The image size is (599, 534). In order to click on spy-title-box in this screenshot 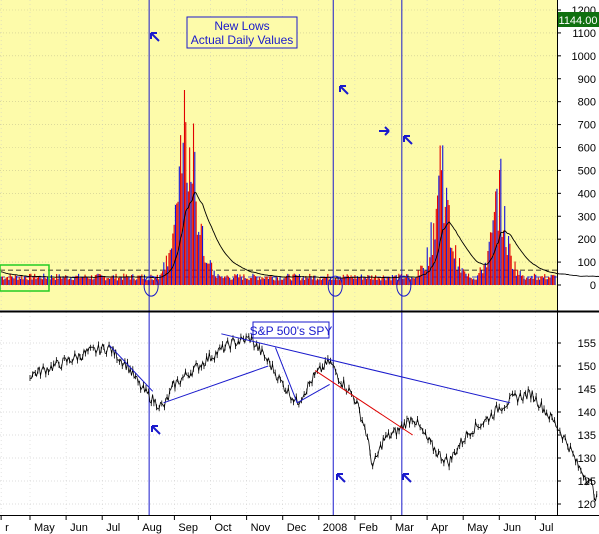, I will do `click(291, 330)`.